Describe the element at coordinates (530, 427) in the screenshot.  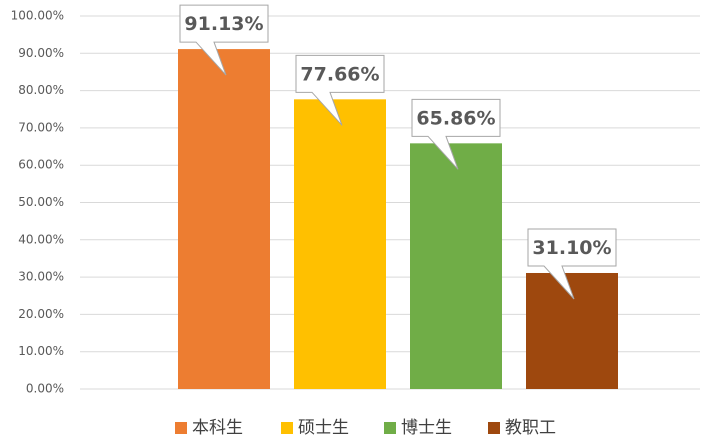
I see `legend-label: 教职工` at that location.